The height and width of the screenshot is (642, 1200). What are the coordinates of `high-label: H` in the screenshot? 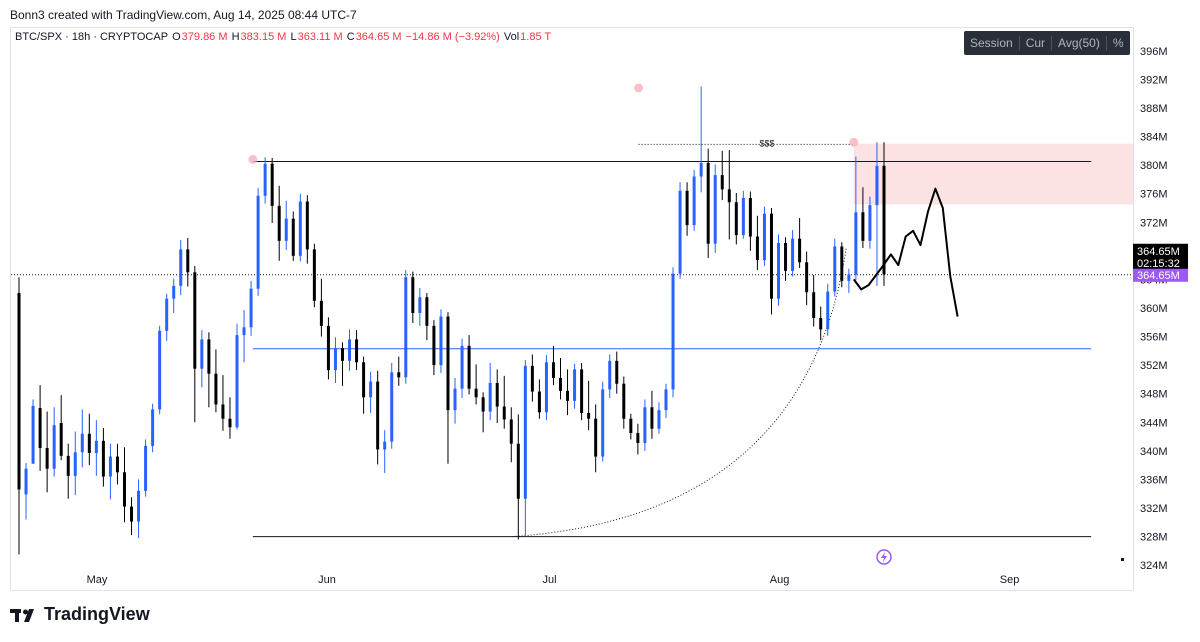 It's located at (235, 37).